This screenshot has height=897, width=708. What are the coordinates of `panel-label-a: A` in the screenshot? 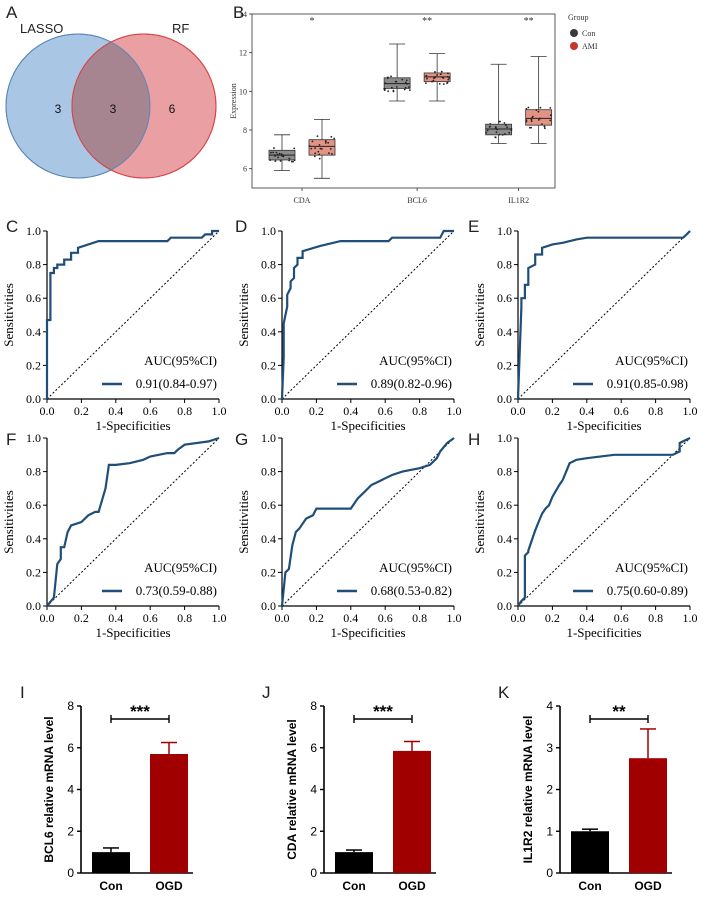 It's located at (12, 12).